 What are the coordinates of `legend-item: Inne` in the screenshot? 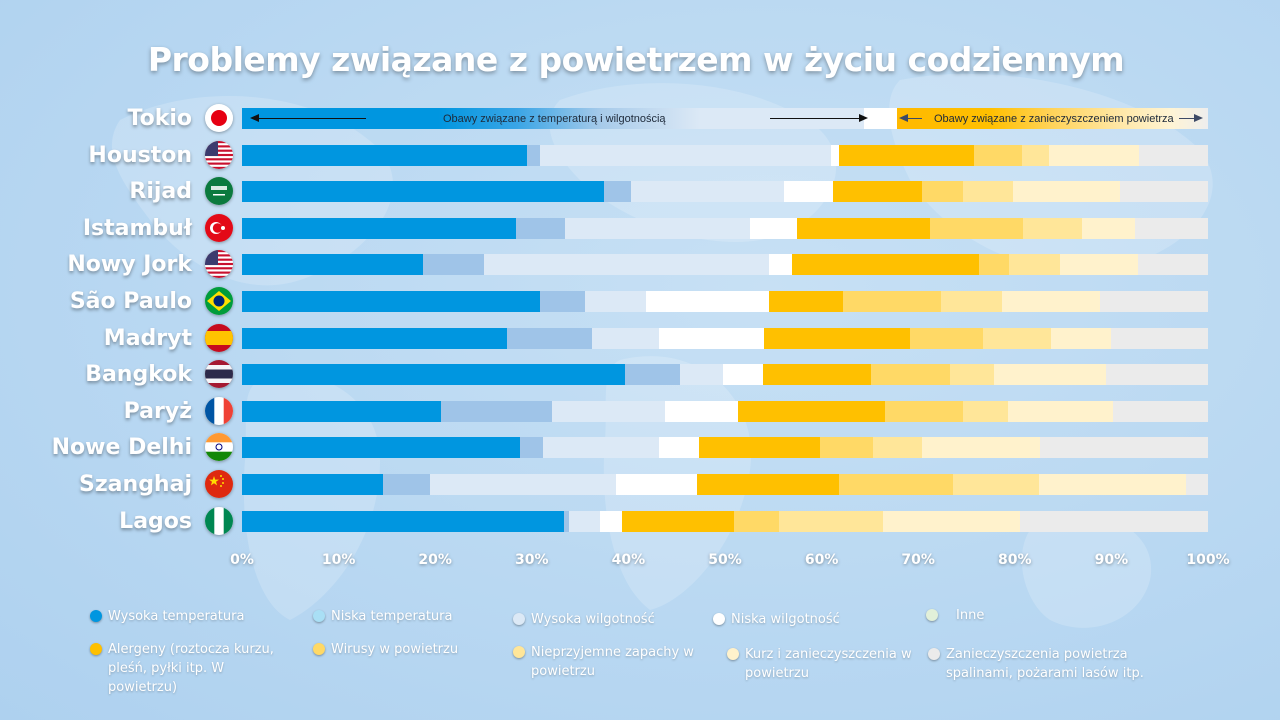 It's located at (986, 615).